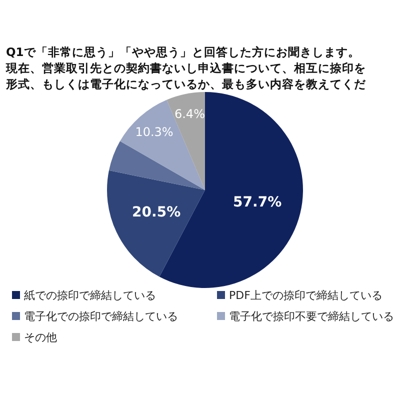 The height and width of the screenshot is (400, 400). I want to click on legend-label: 電子化での捺印で締結している, so click(101, 316).